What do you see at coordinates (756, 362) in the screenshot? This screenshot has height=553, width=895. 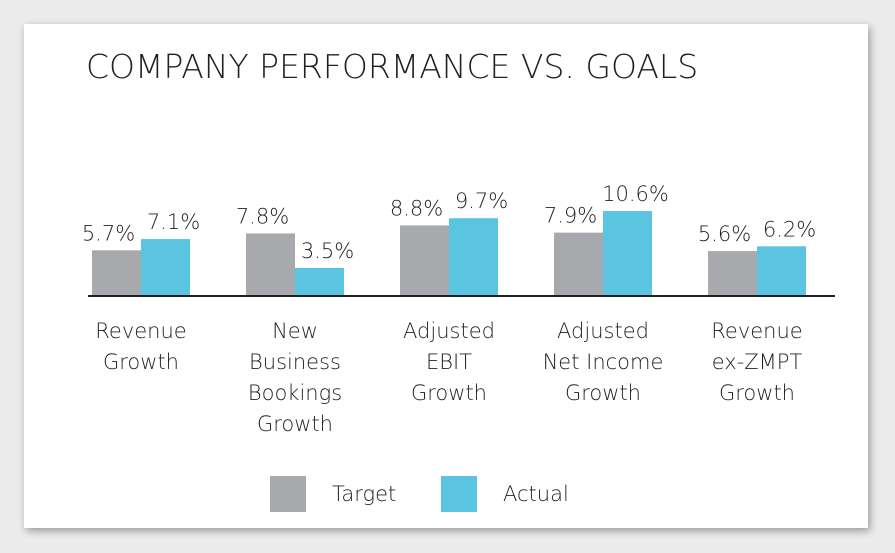 I see `x-tick-label: Revenue ex-ZMPT Growth` at bounding box center [756, 362].